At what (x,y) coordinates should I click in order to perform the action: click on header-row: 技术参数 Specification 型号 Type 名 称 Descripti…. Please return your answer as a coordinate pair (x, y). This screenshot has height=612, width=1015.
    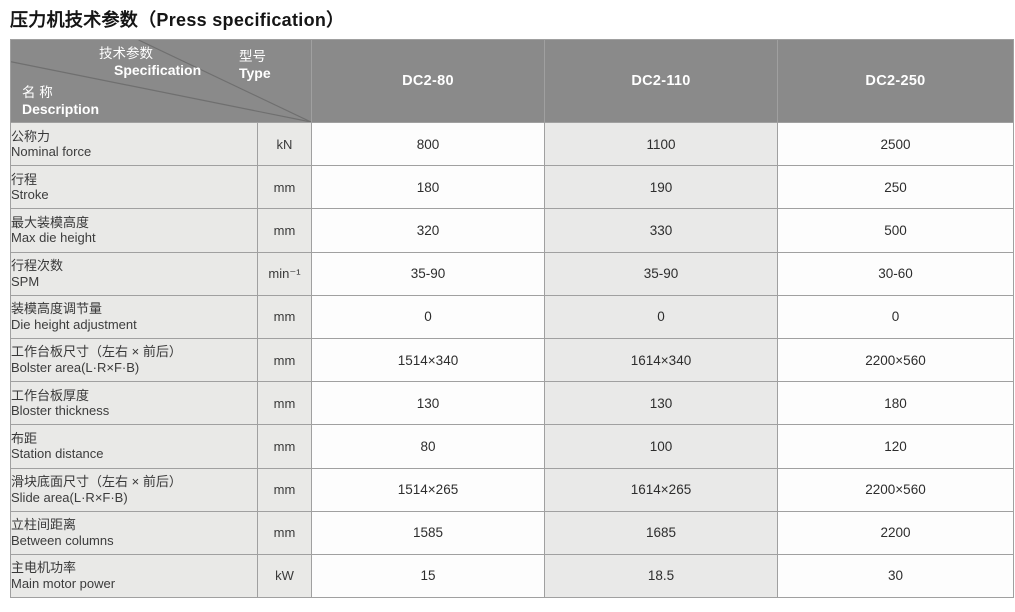
    Looking at the image, I should click on (512, 81).